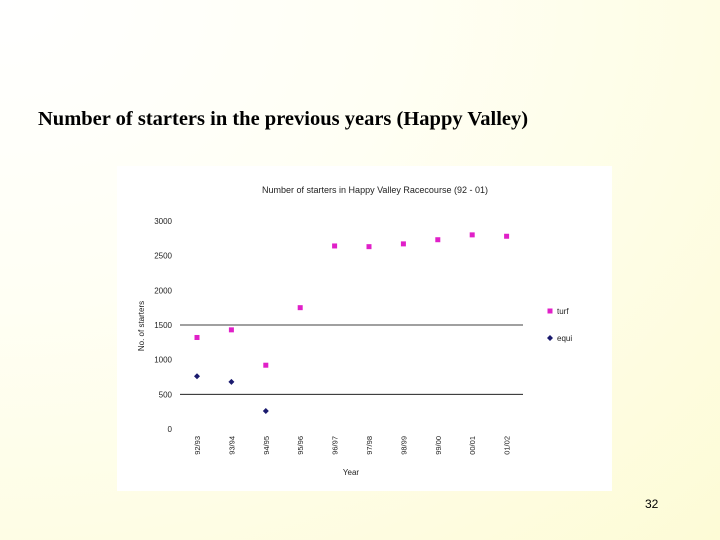 This screenshot has width=720, height=540. Describe the element at coordinates (652, 504) in the screenshot. I see `page-number: 32` at that location.